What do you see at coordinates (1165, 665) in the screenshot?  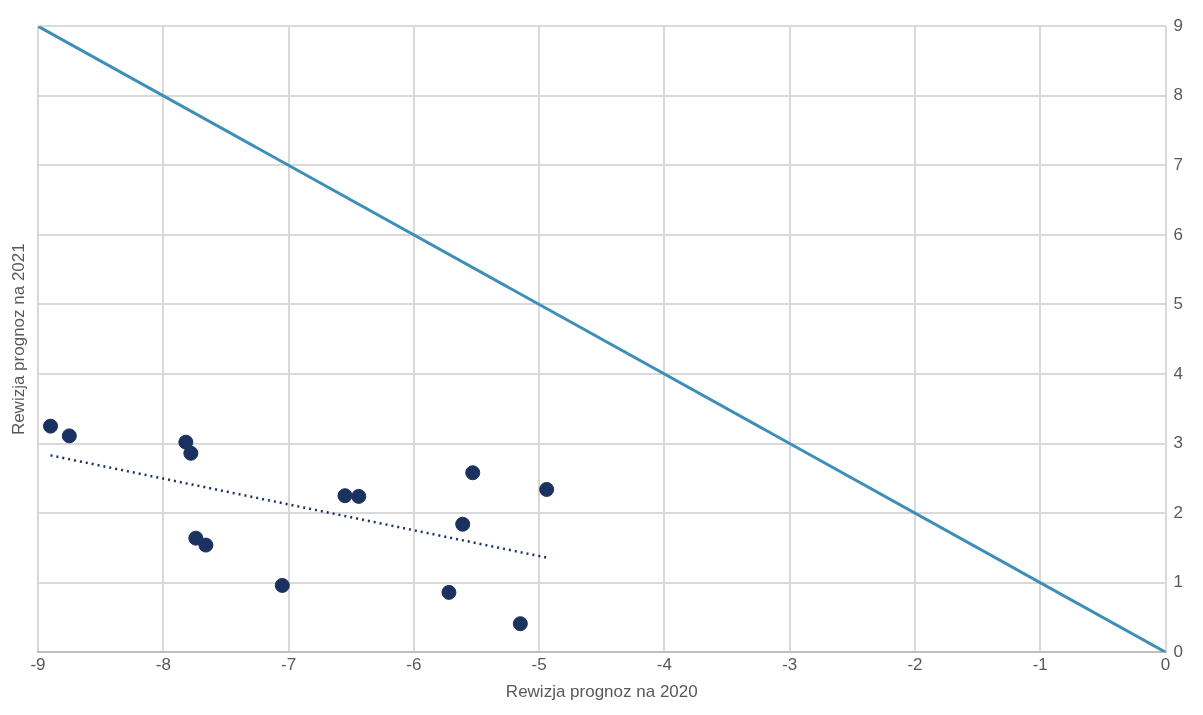 I see `x-tick-label: 0` at bounding box center [1165, 665].